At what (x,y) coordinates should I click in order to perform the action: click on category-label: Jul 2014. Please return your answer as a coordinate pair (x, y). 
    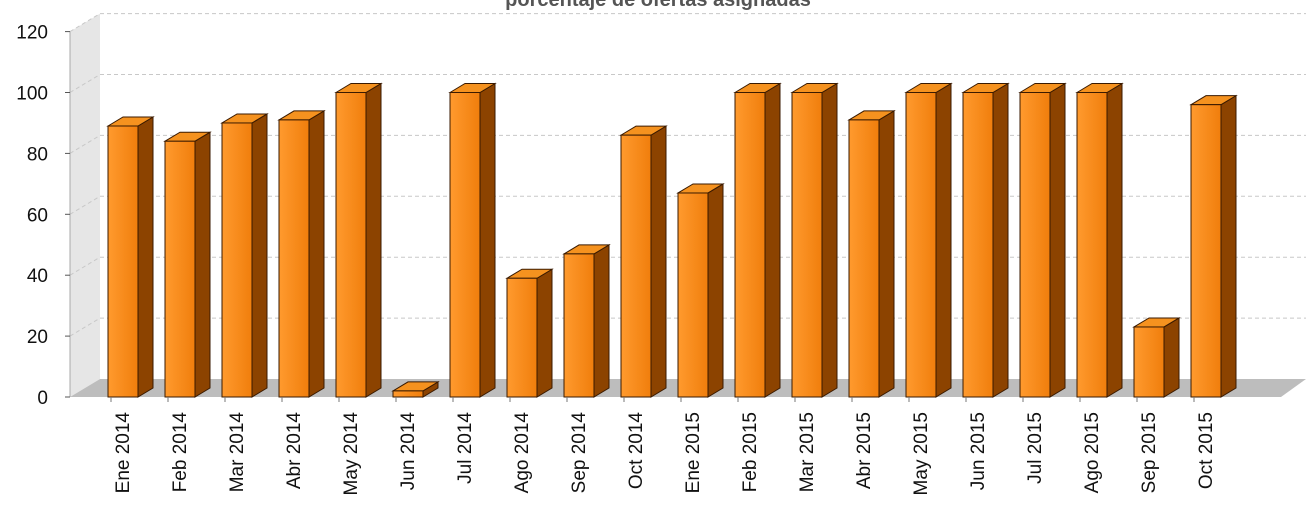
    Looking at the image, I should click on (465, 448).